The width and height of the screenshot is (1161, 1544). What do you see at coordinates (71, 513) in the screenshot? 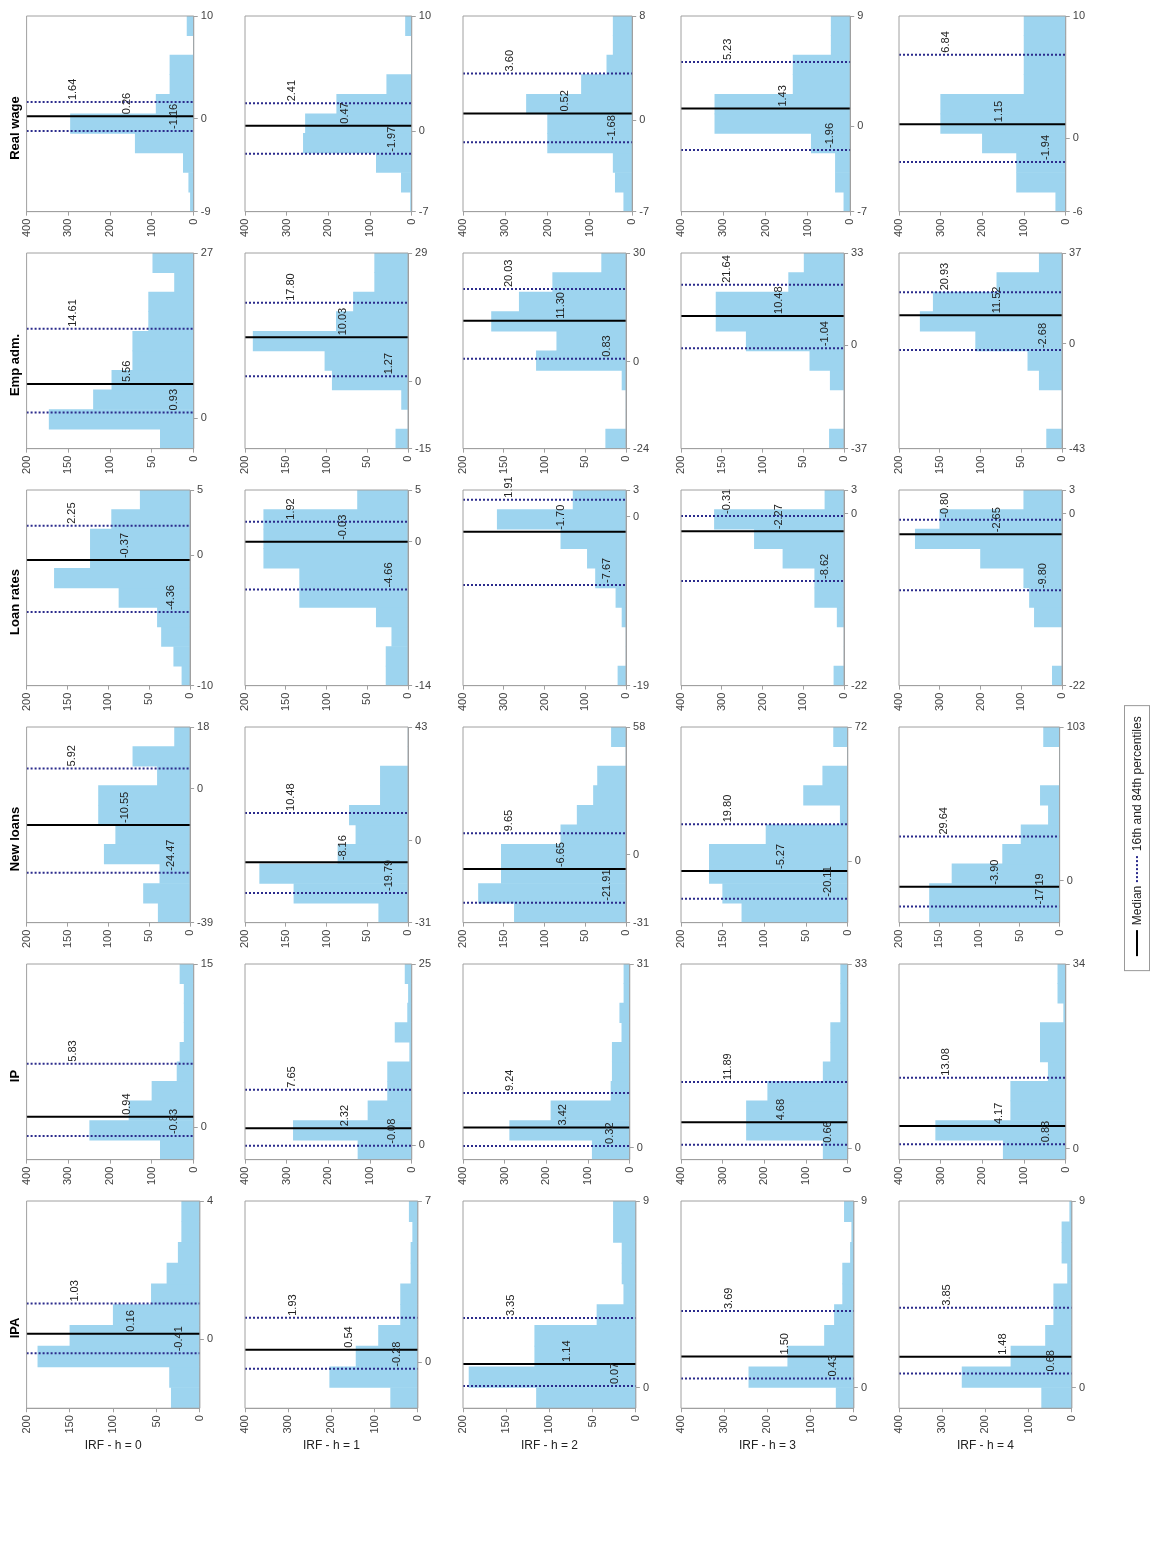
I see `ref-line-label: 2.25` at bounding box center [71, 513].